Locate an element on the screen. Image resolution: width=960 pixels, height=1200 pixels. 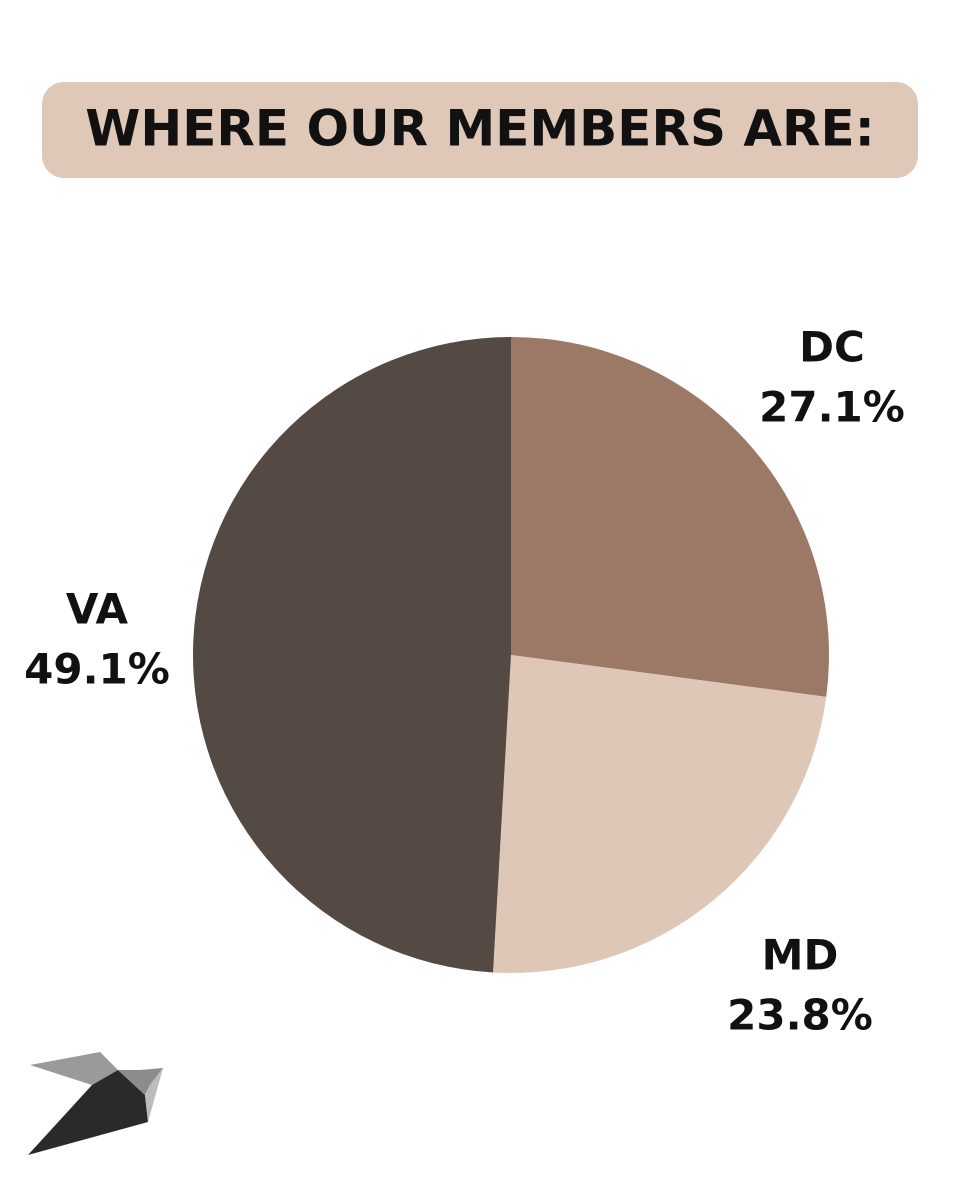
slice-value-label: 49.1% is located at coordinates (97, 669).